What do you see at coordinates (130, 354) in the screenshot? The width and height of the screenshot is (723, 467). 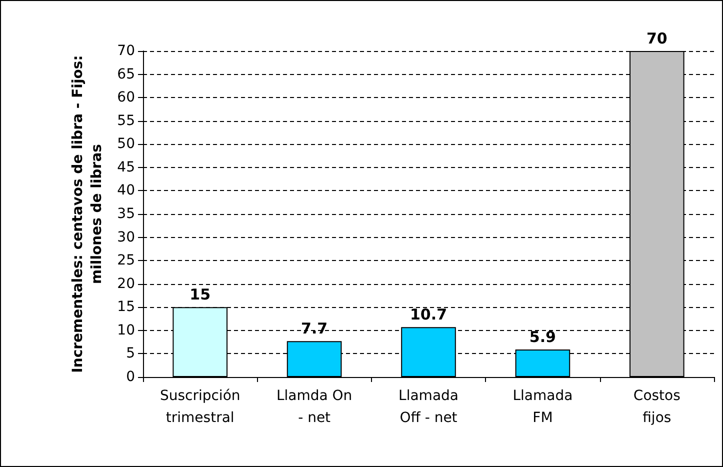 I see `y-tick-label: 5` at bounding box center [130, 354].